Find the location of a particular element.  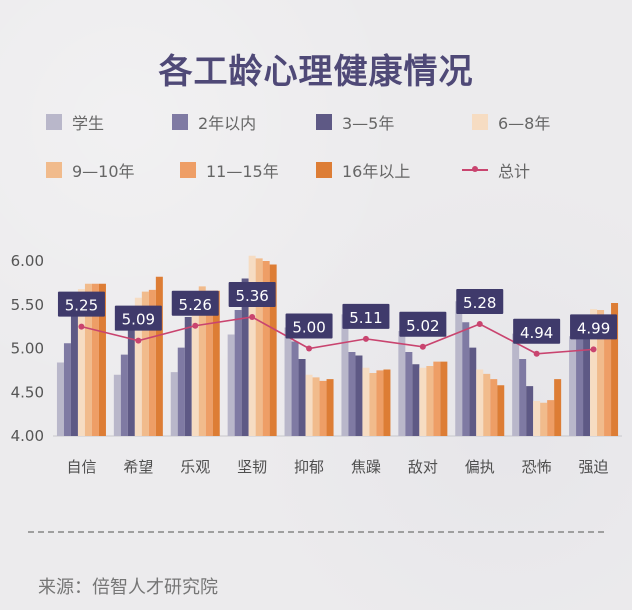

legend-item-9-10-years: 9—10年 is located at coordinates (90, 170).